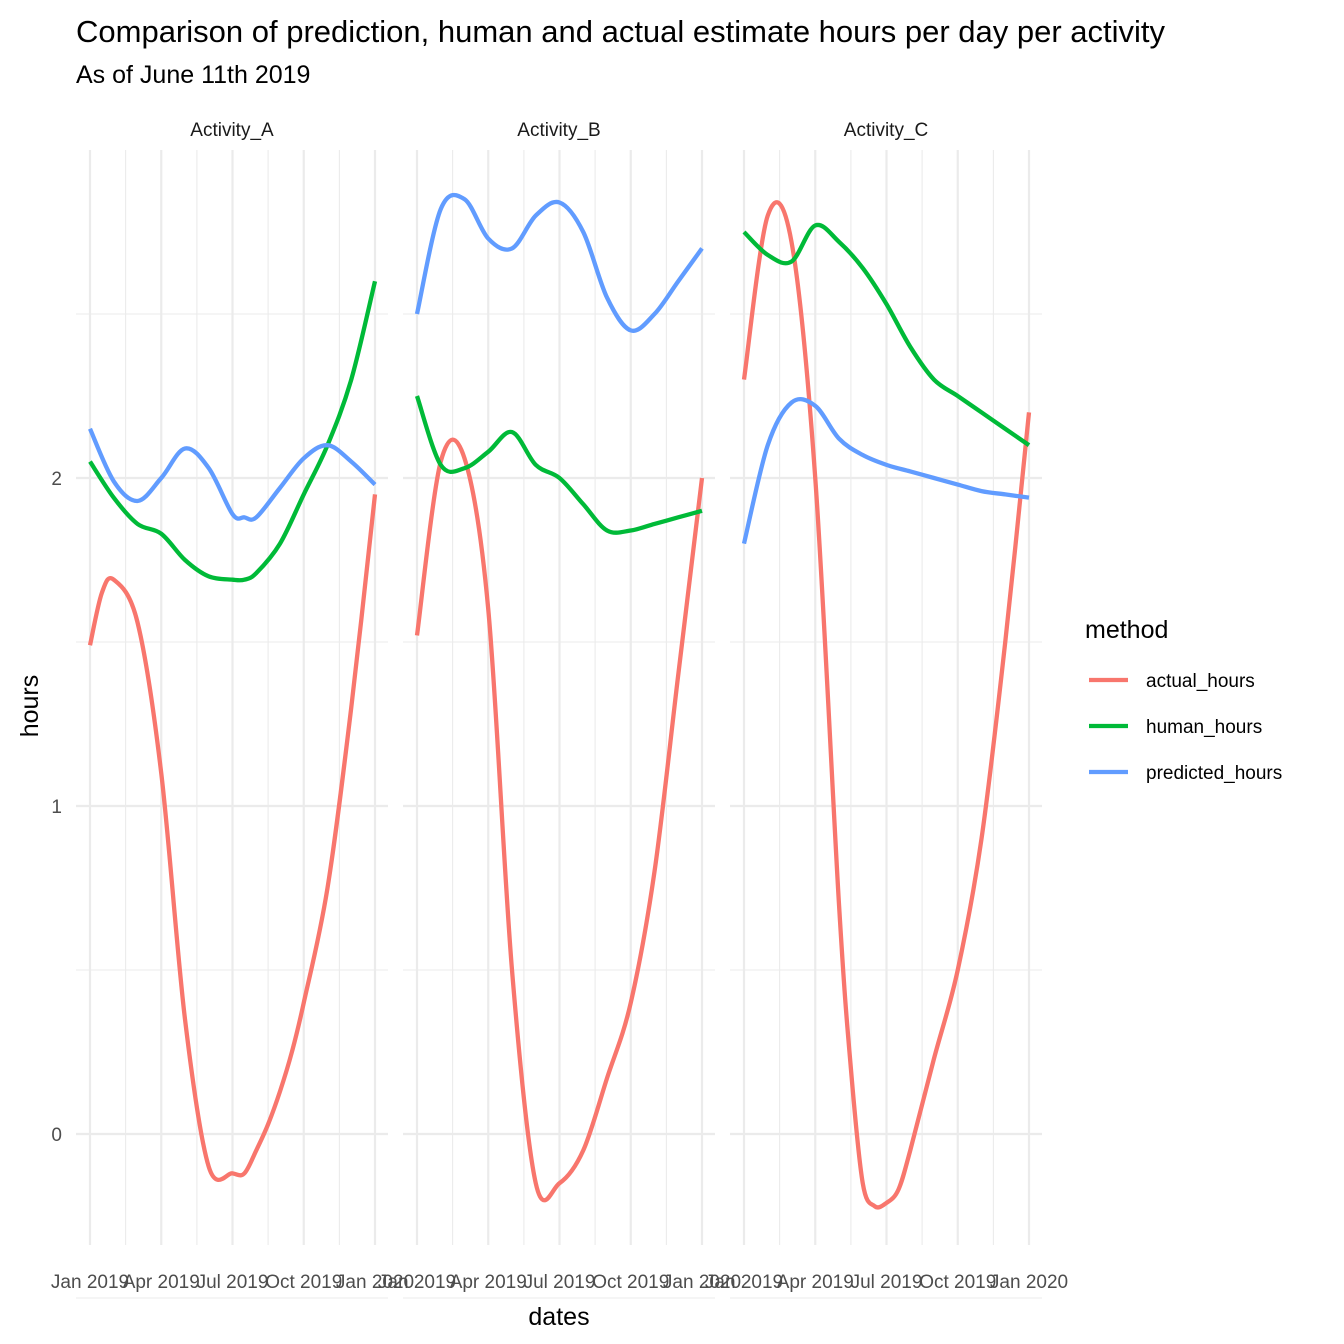  I want to click on y-axis-ticks: 0 1 2, so click(56, 807).